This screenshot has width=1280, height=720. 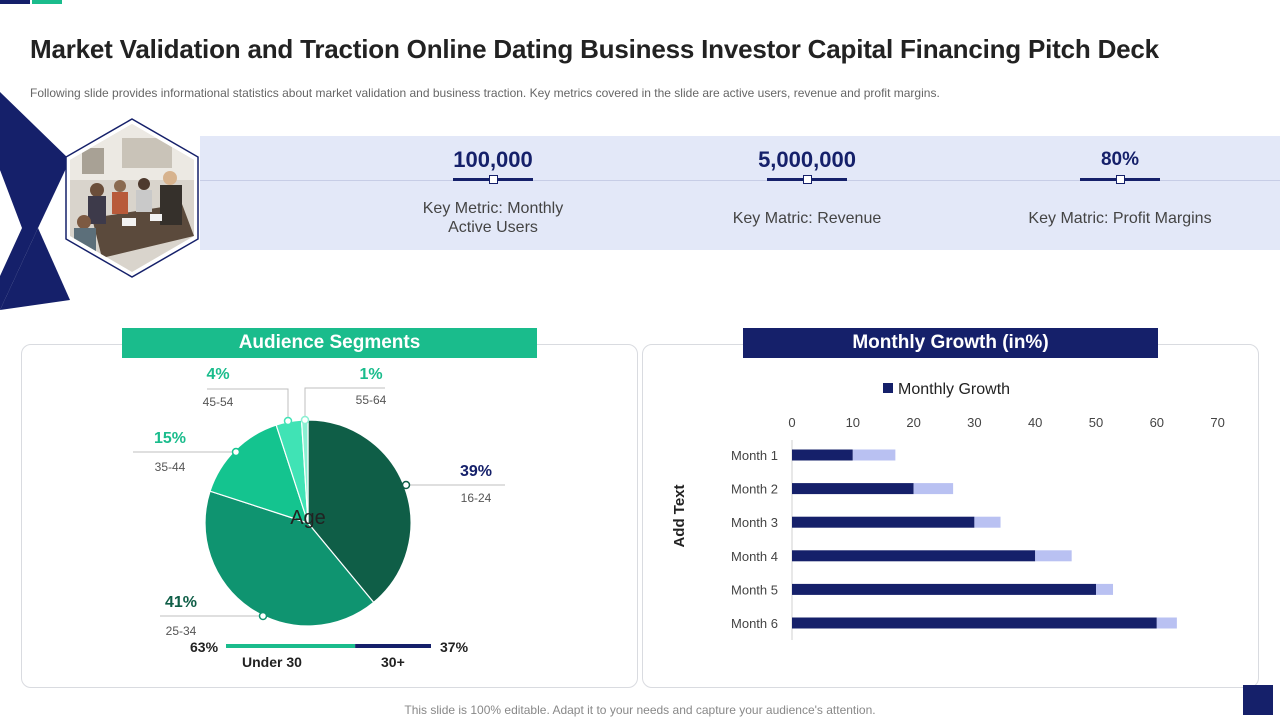 I want to click on pie-percent-45-54: 4%, so click(x=217, y=374).